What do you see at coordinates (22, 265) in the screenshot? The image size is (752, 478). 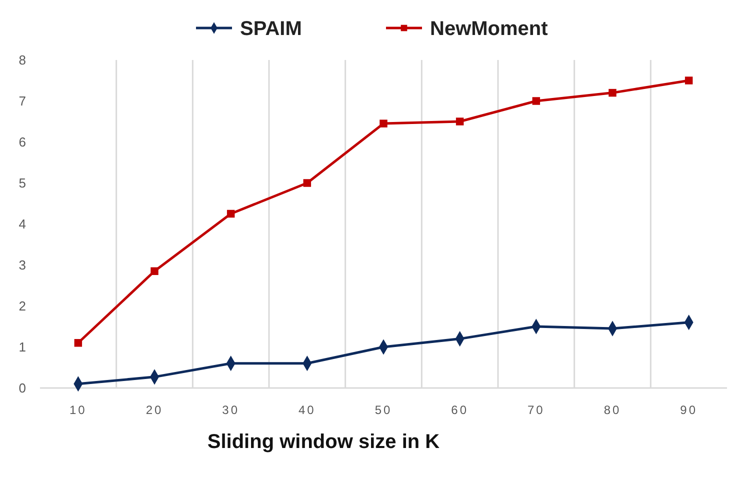 I see `y-tick-label: 3` at bounding box center [22, 265].